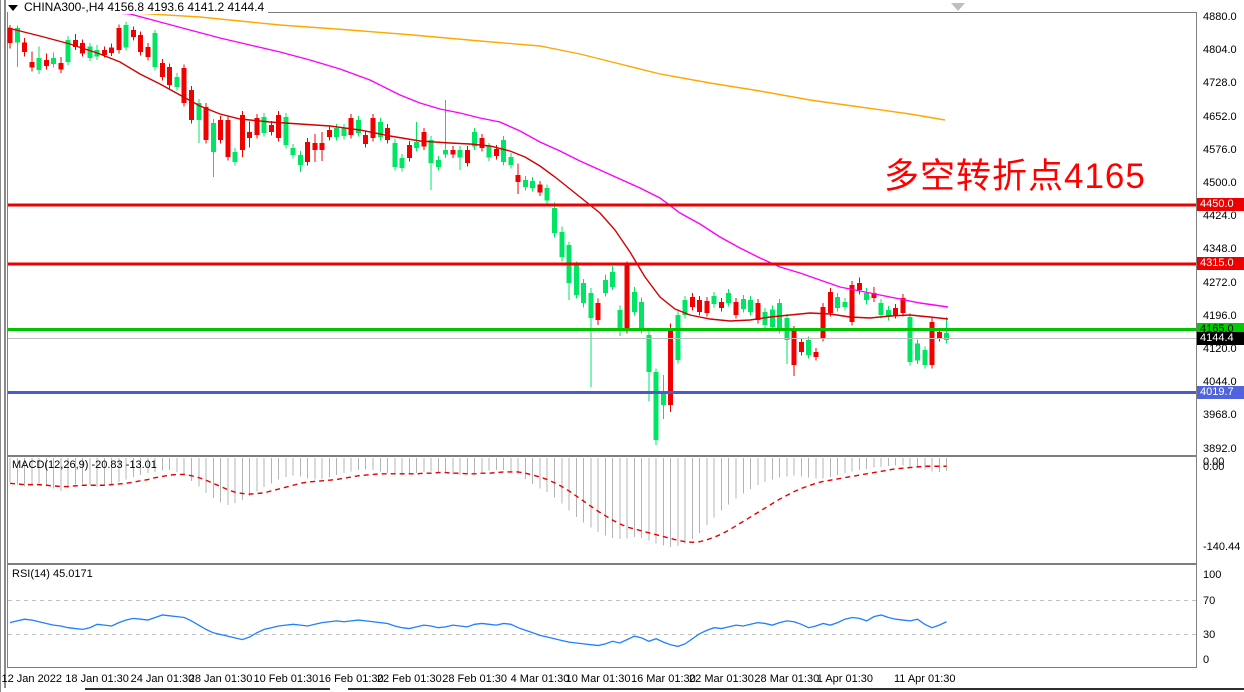 The width and height of the screenshot is (1244, 692). What do you see at coordinates (1220, 50) in the screenshot?
I see `price-tick-label: 4804.0` at bounding box center [1220, 50].